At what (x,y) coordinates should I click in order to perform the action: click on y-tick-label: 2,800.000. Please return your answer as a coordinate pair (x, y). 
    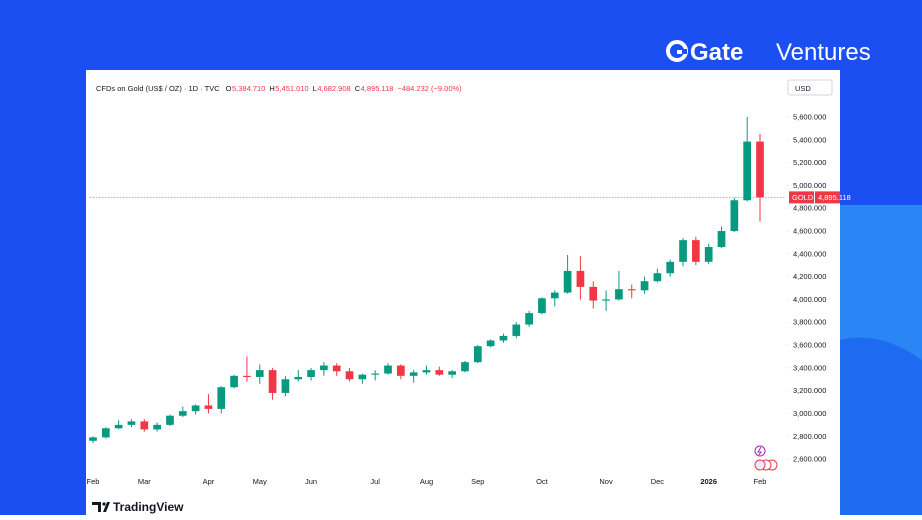
    Looking at the image, I should click on (809, 436).